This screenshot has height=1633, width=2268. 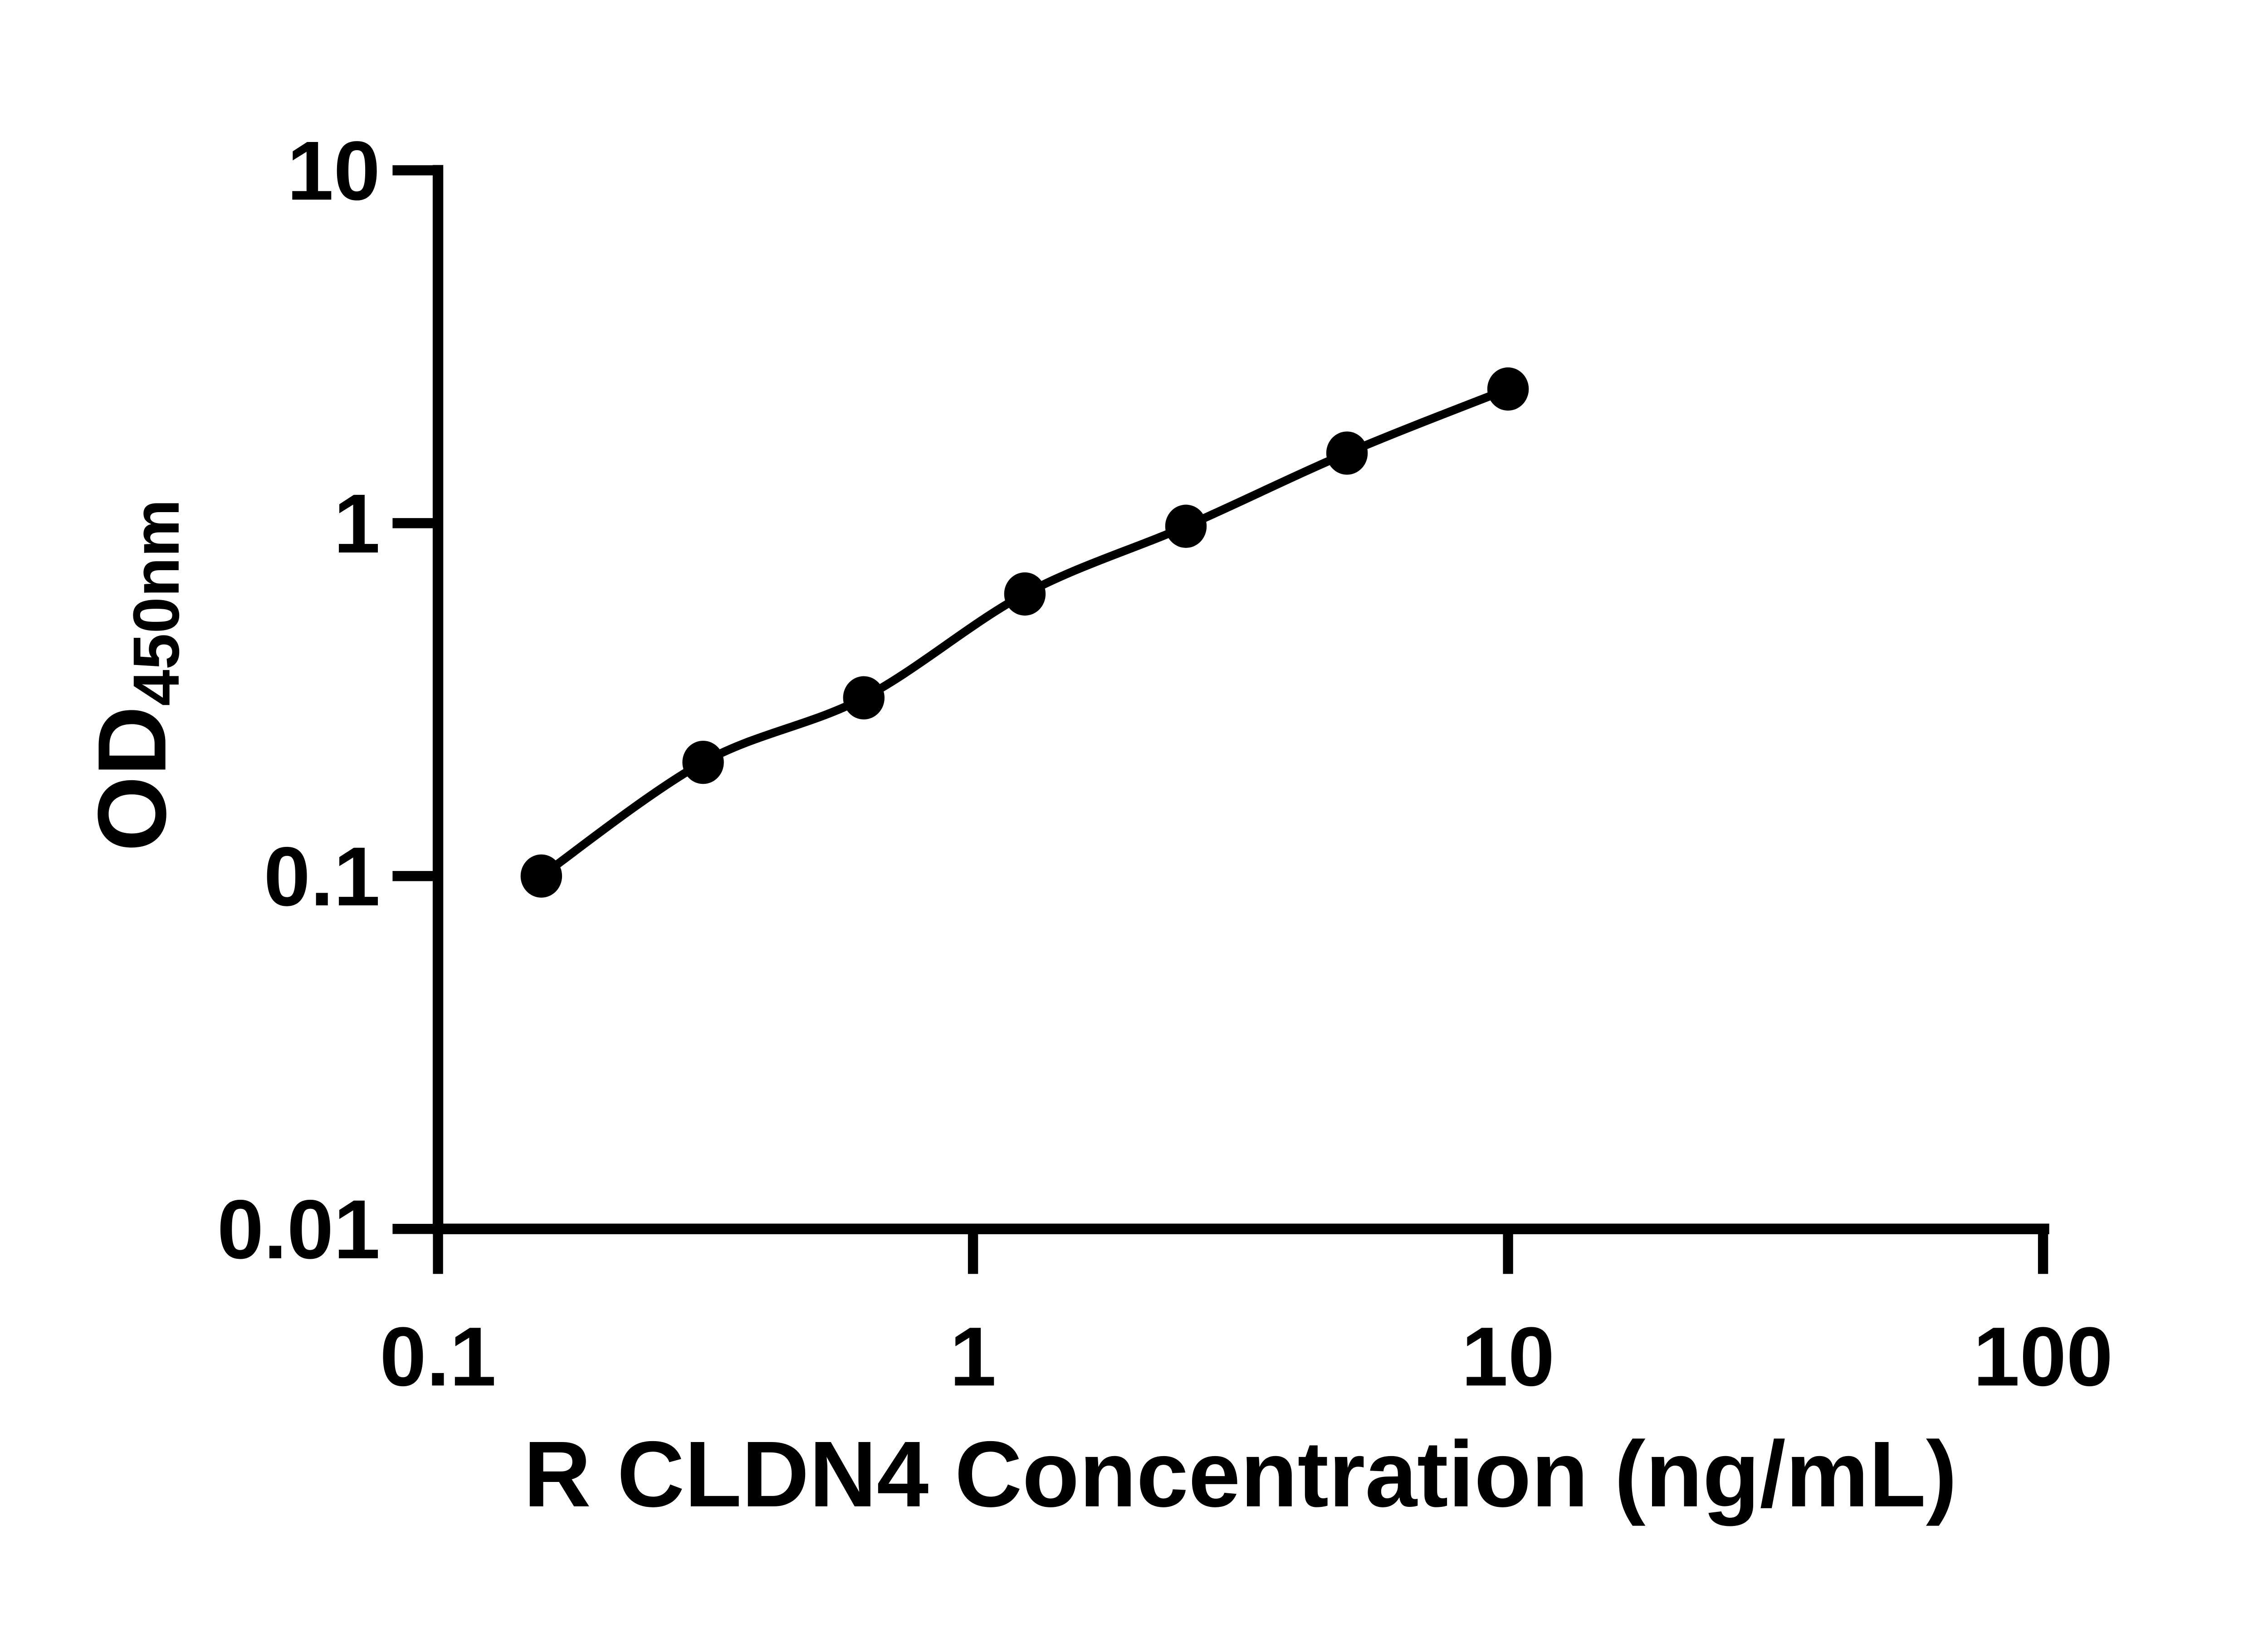 I want to click on y-axis-title: OD450nm, so click(x=136, y=675).